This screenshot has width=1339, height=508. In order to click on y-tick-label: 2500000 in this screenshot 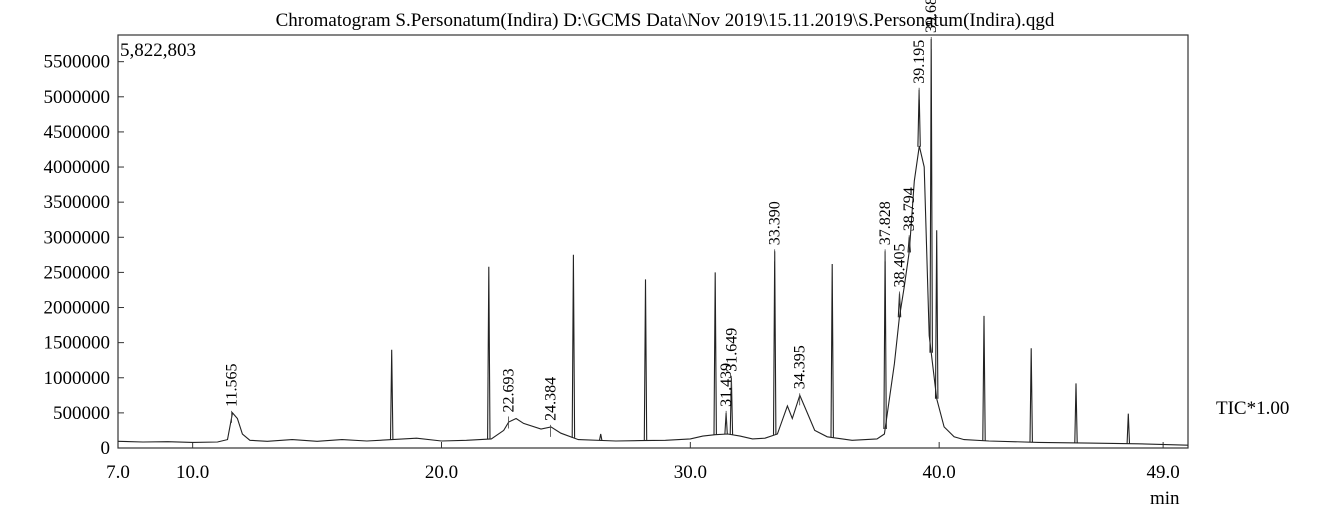, I will do `click(77, 272)`.